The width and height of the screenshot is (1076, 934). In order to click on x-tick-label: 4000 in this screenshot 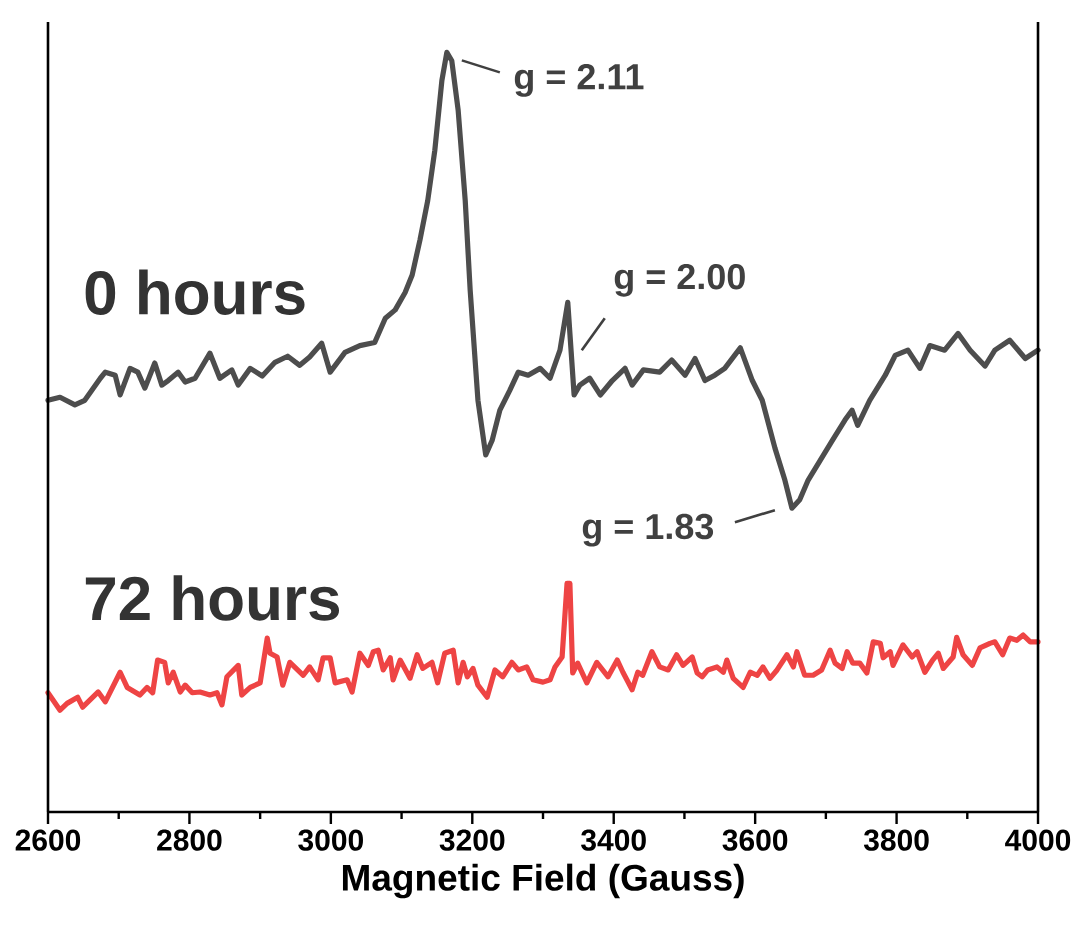, I will do `click(1038, 840)`.